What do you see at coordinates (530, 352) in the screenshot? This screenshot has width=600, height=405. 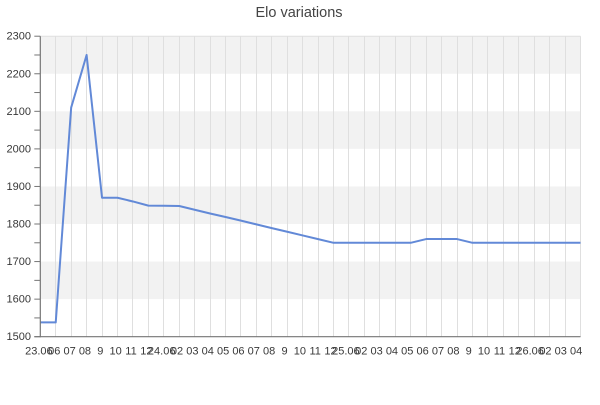 I see `svg-text: 26.06` at bounding box center [530, 352].